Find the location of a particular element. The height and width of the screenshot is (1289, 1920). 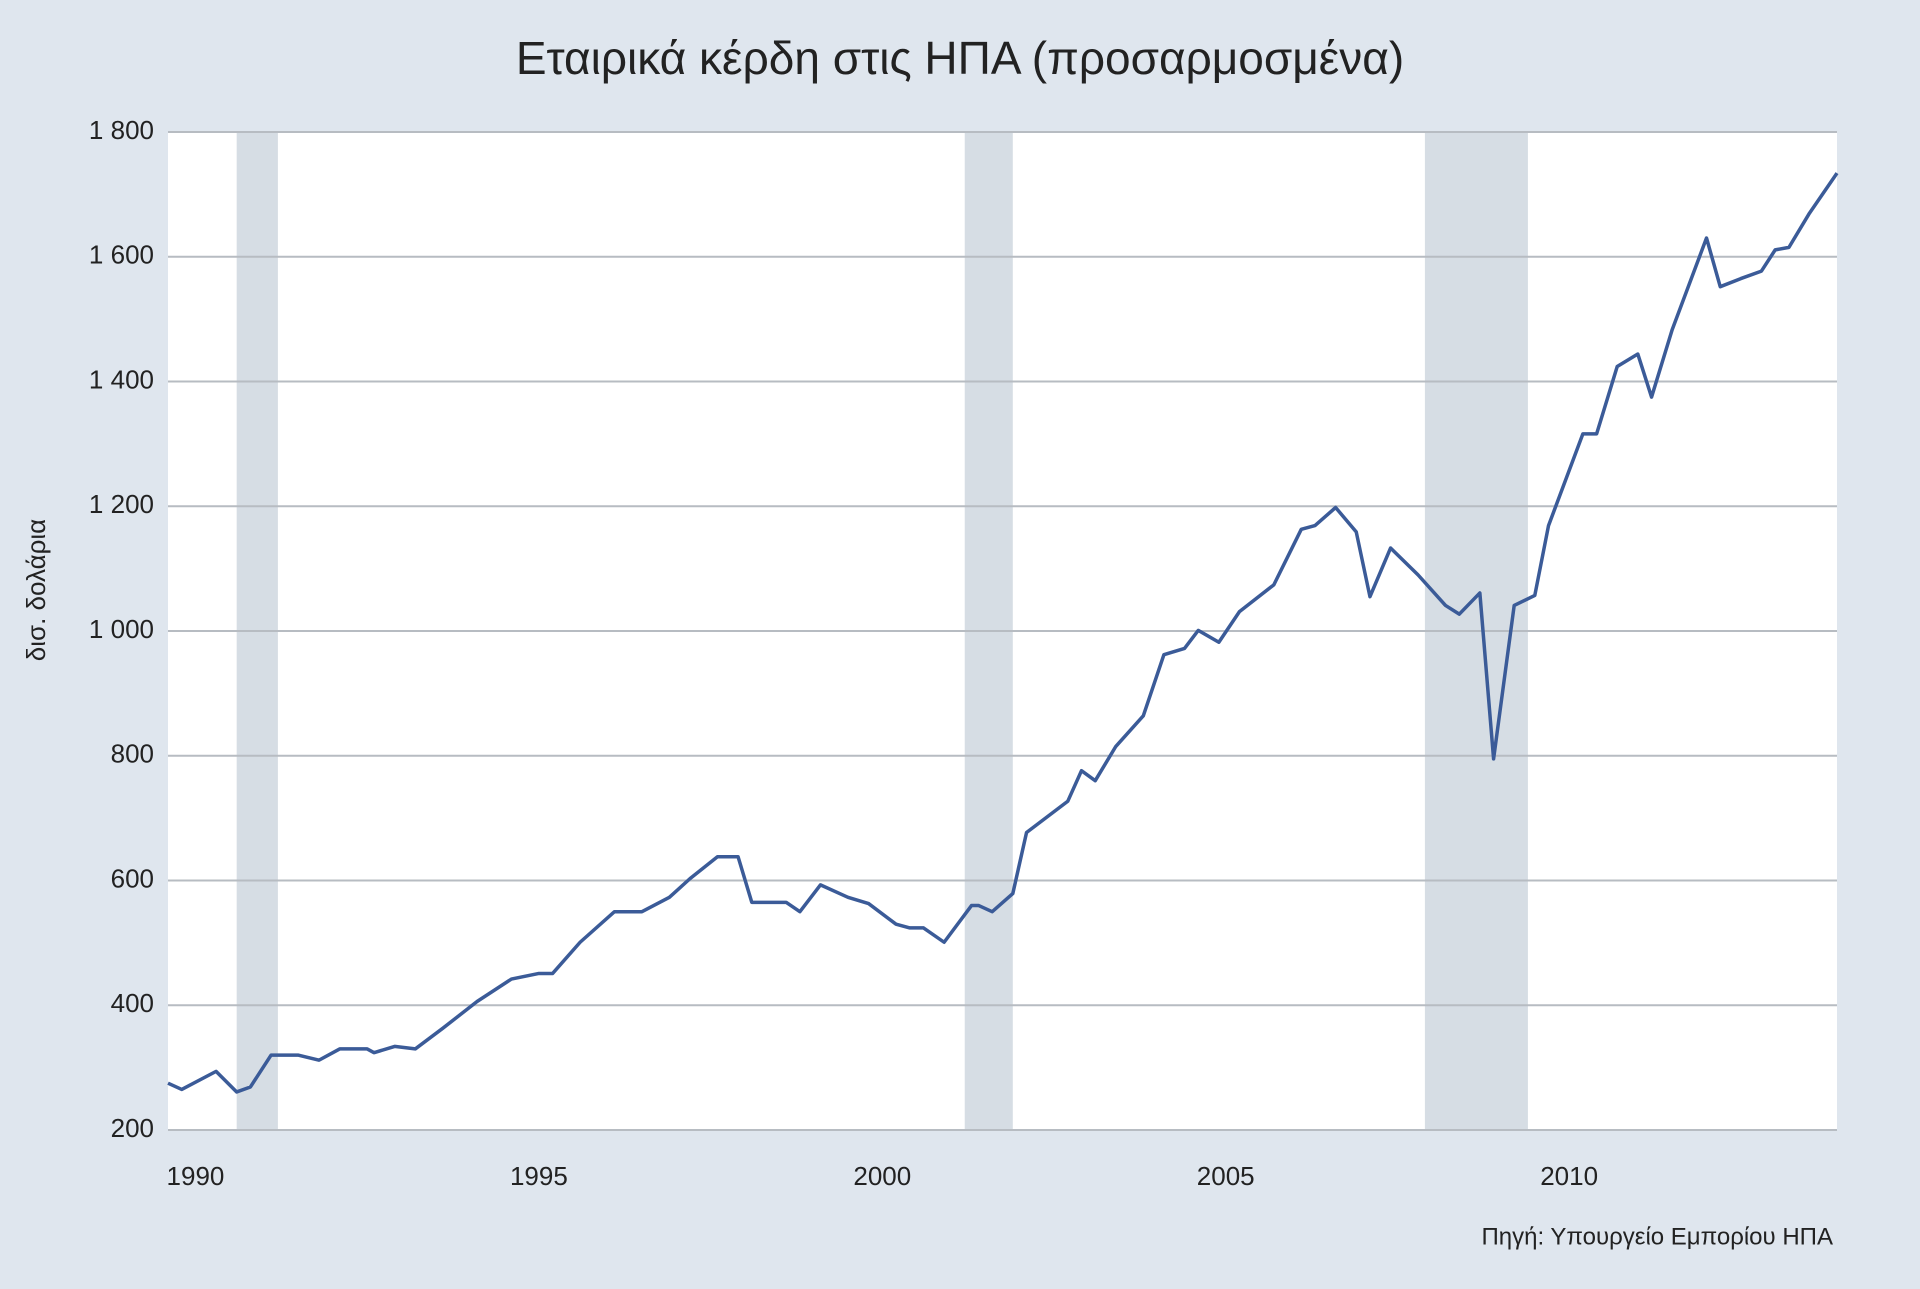

x-tick-label: 1995 is located at coordinates (539, 1176).